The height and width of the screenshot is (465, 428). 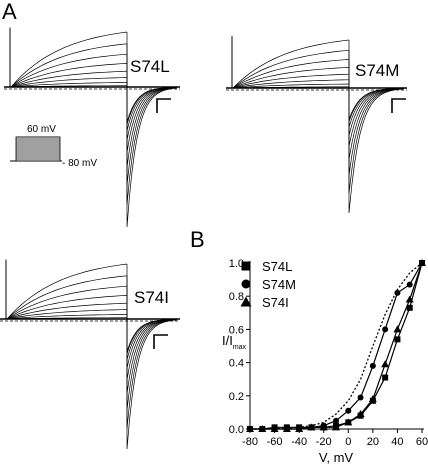 What do you see at coordinates (9, 12) in the screenshot?
I see `panel-letter-a: A` at bounding box center [9, 12].